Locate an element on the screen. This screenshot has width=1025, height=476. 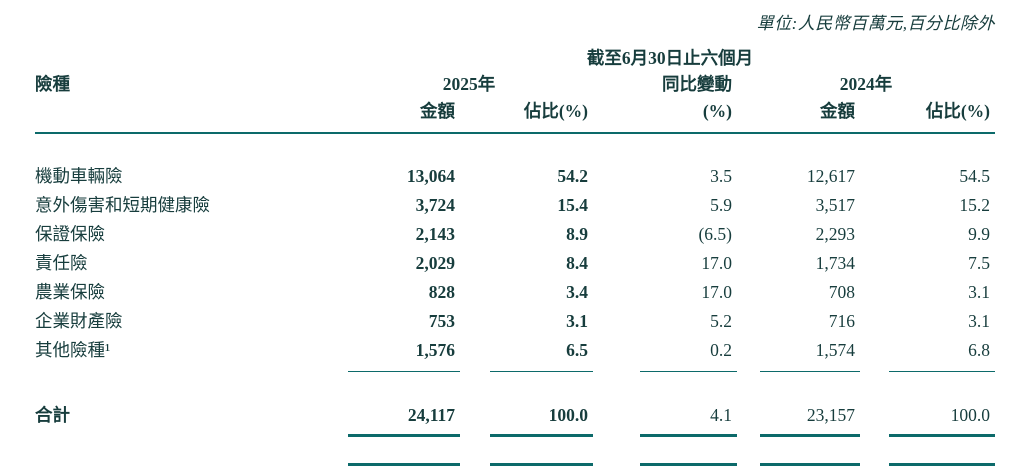
amount-2024: 3,517 is located at coordinates (835, 205).